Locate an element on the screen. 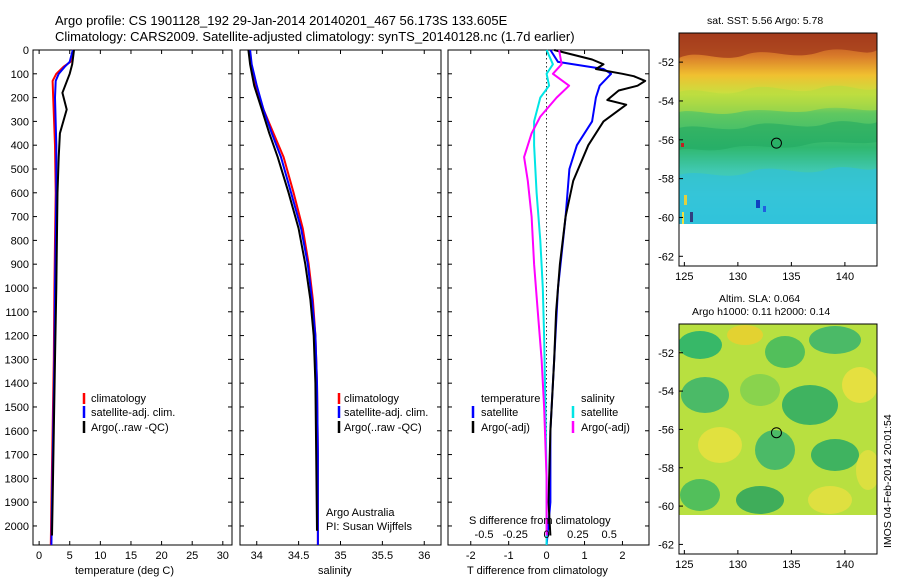 This screenshot has height=580, width=900. depth-tick-label: 2000 is located at coordinates (17, 527).